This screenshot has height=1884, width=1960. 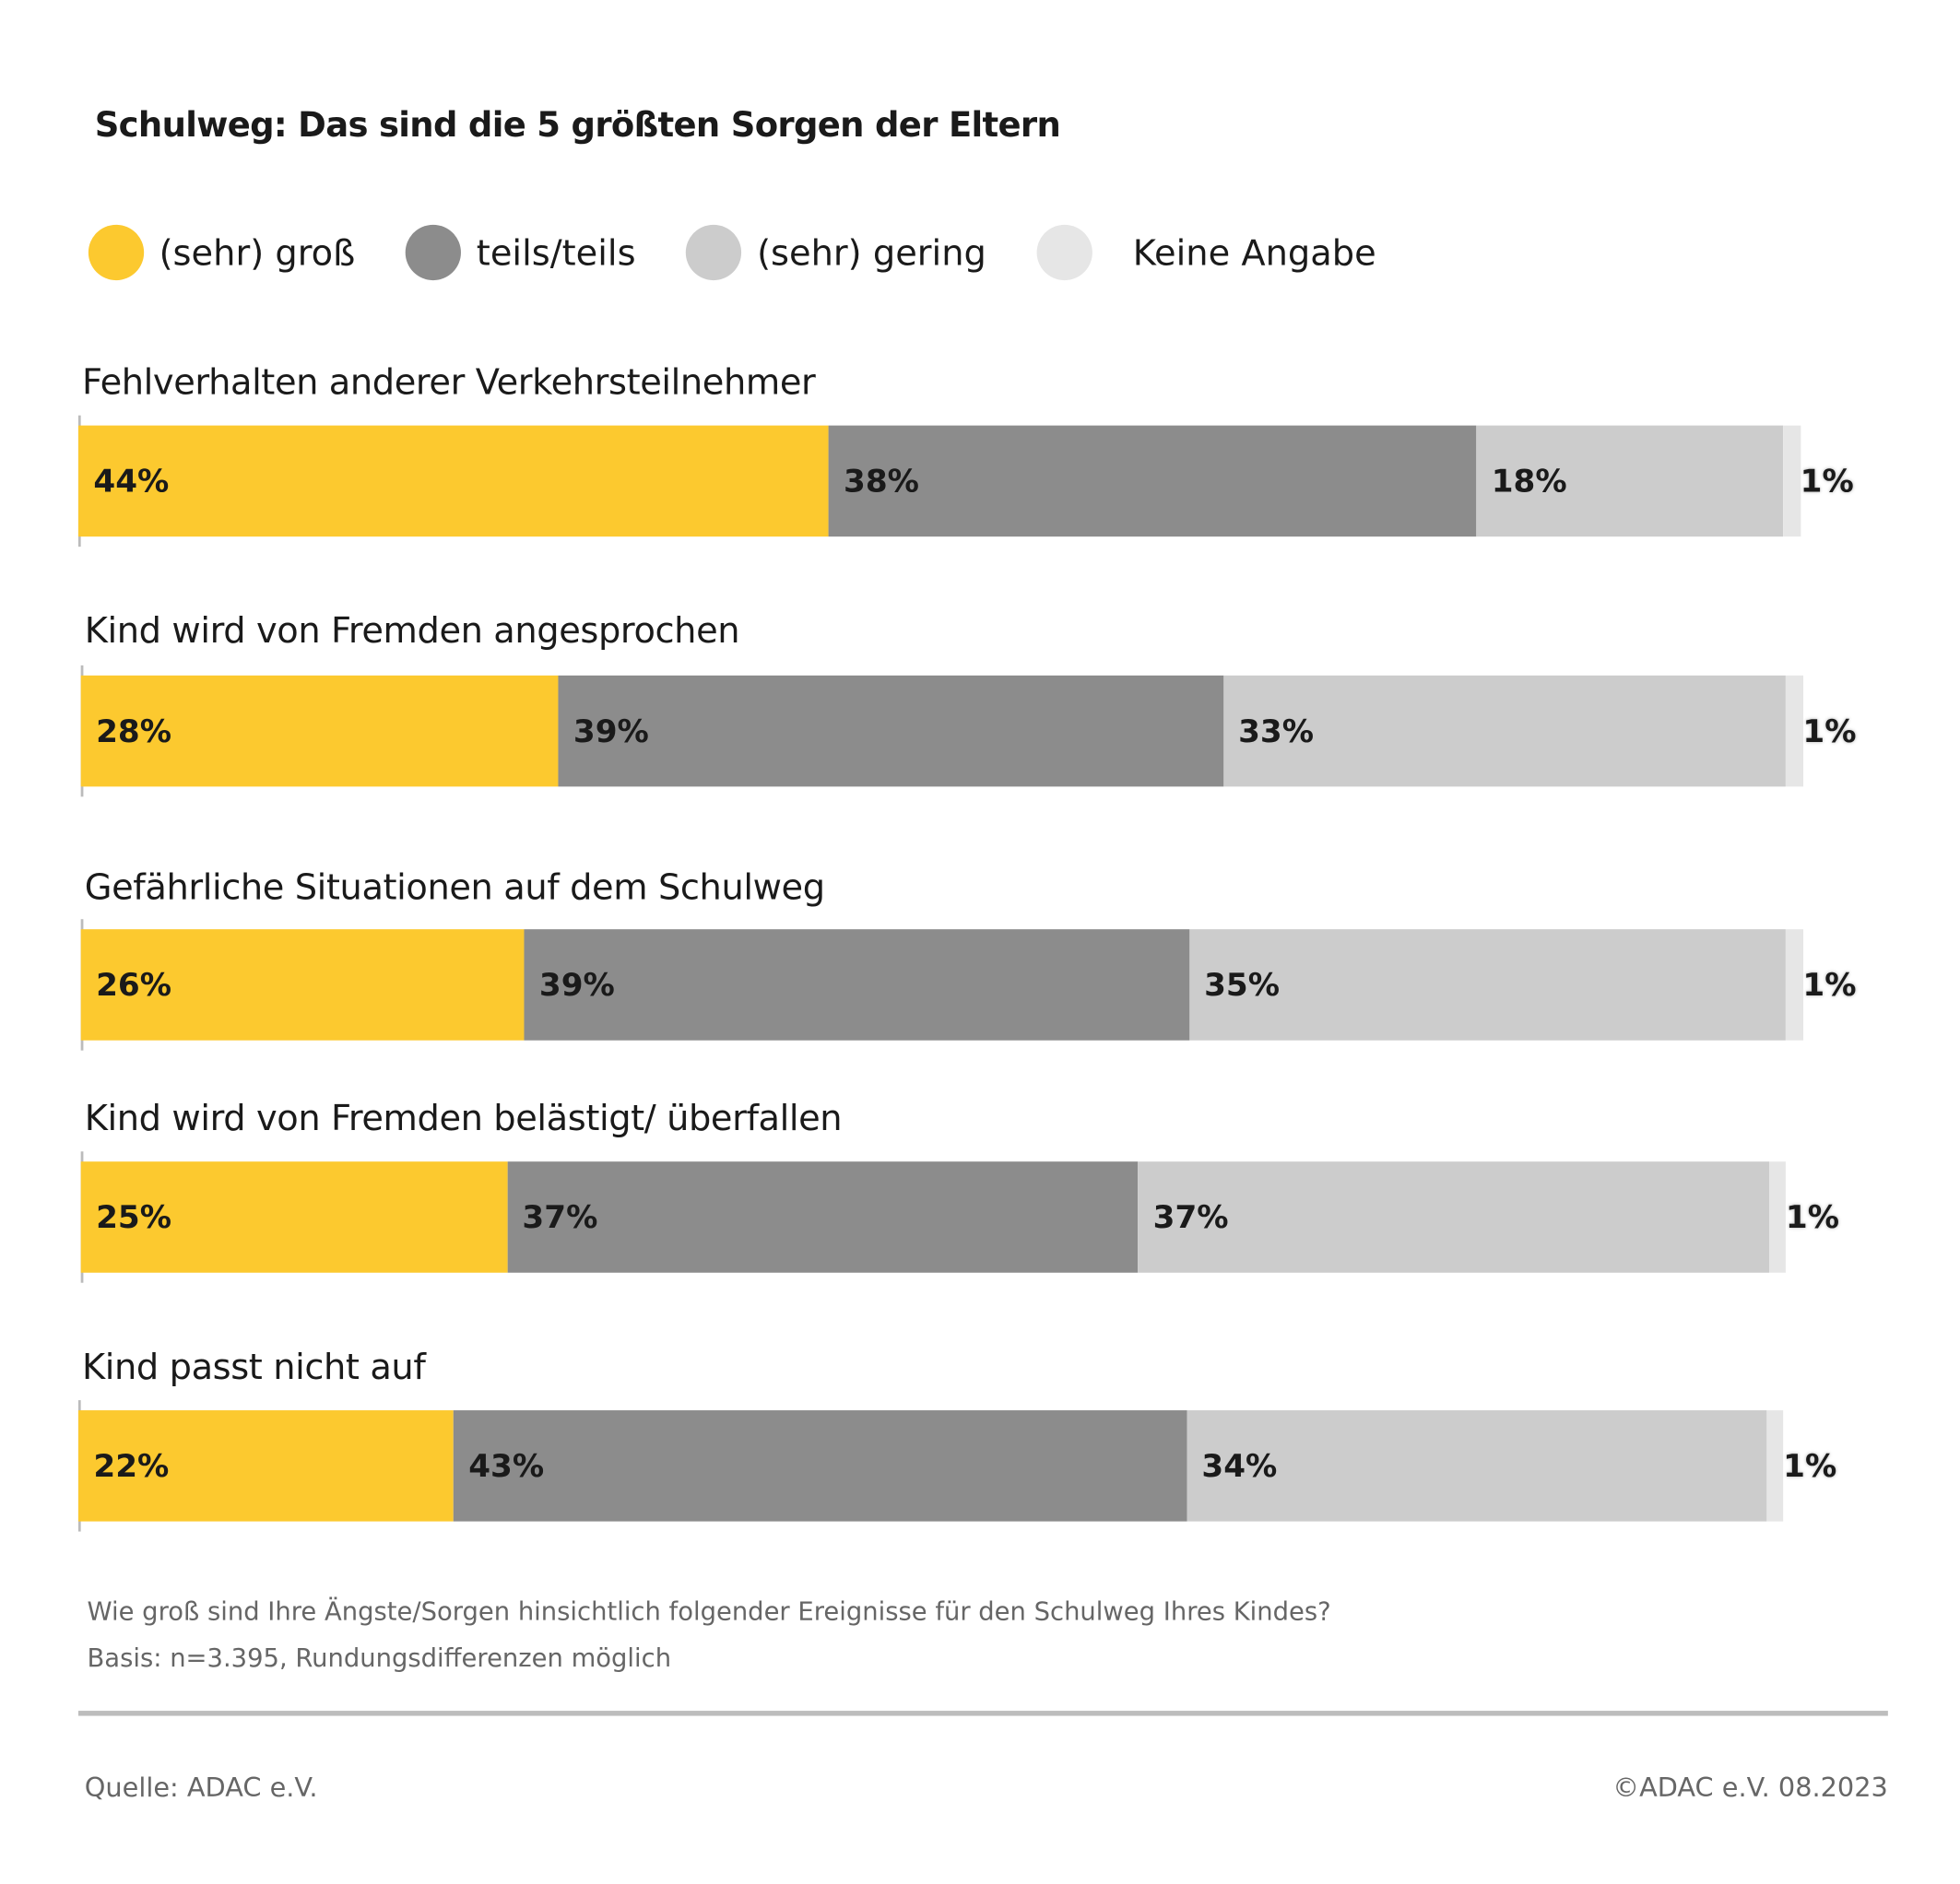 What do you see at coordinates (1487, 985) in the screenshot?
I see `bar-segment: 35%` at bounding box center [1487, 985].